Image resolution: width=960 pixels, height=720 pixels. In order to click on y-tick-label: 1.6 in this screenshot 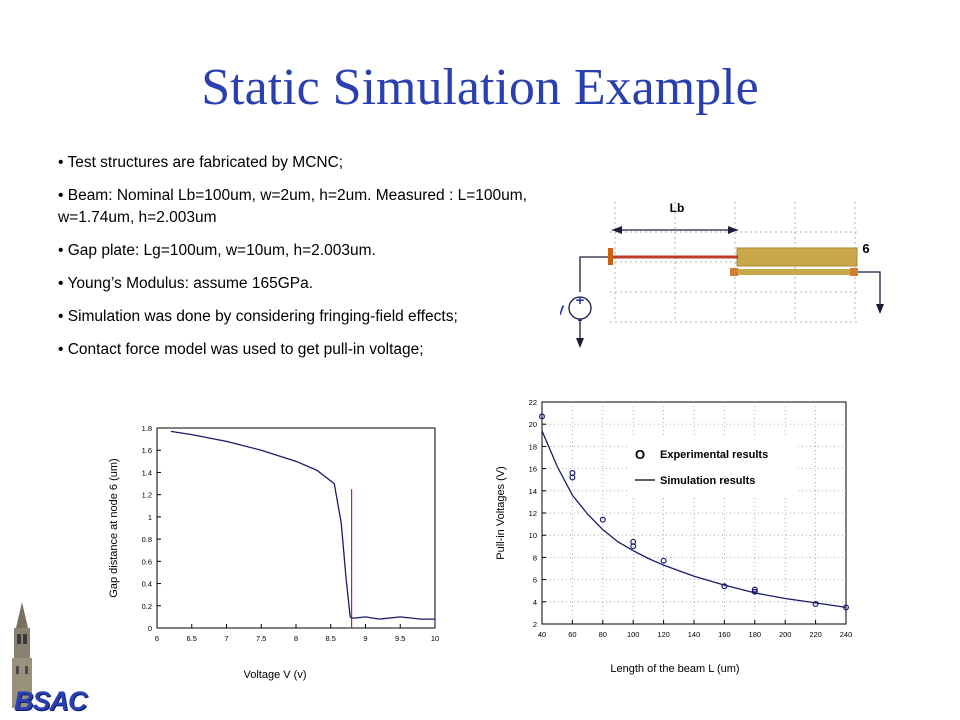, I will do `click(147, 450)`.